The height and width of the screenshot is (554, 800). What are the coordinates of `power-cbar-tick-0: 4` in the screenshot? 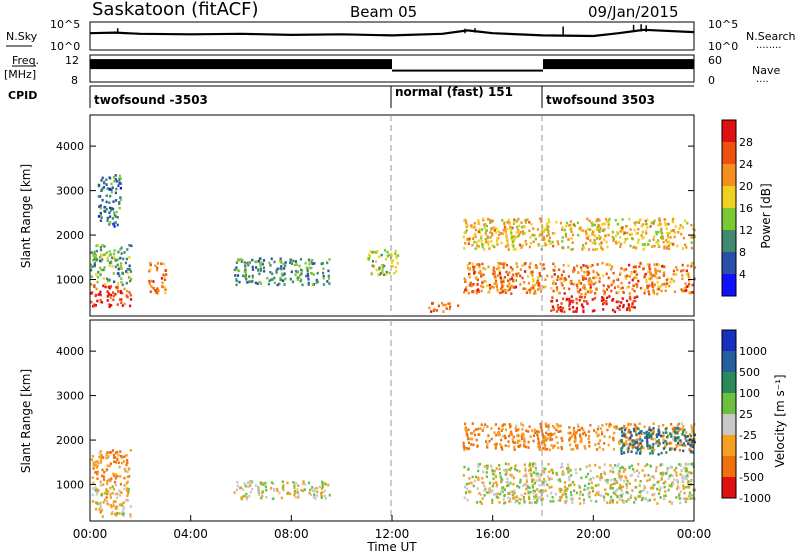 It's located at (742, 274).